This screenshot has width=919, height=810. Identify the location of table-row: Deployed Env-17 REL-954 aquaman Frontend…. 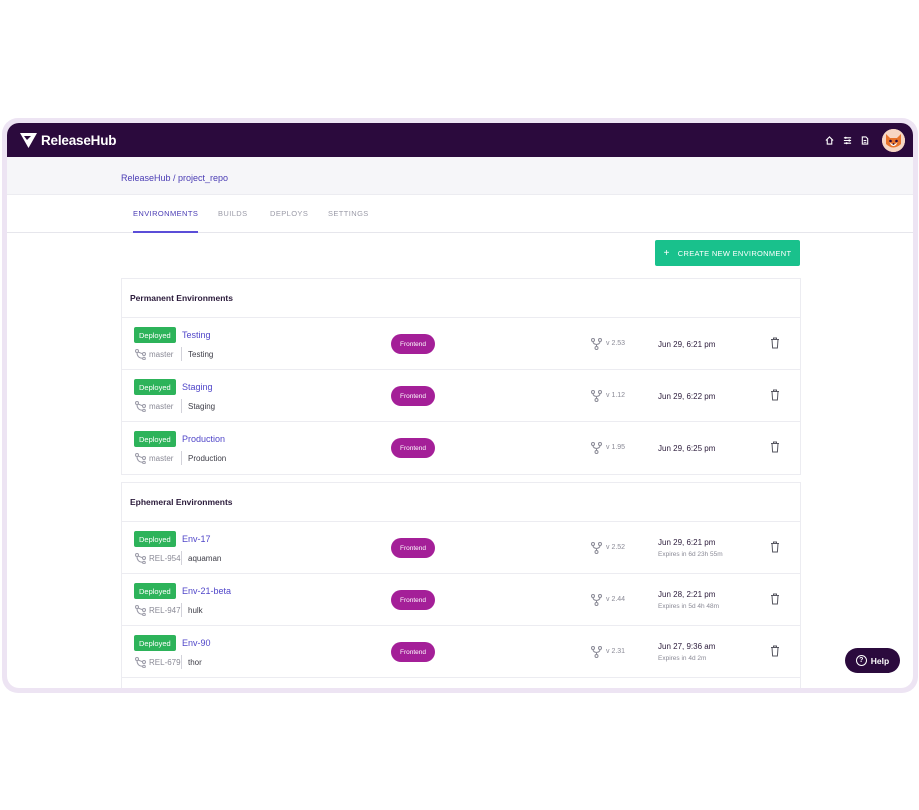
(461, 548).